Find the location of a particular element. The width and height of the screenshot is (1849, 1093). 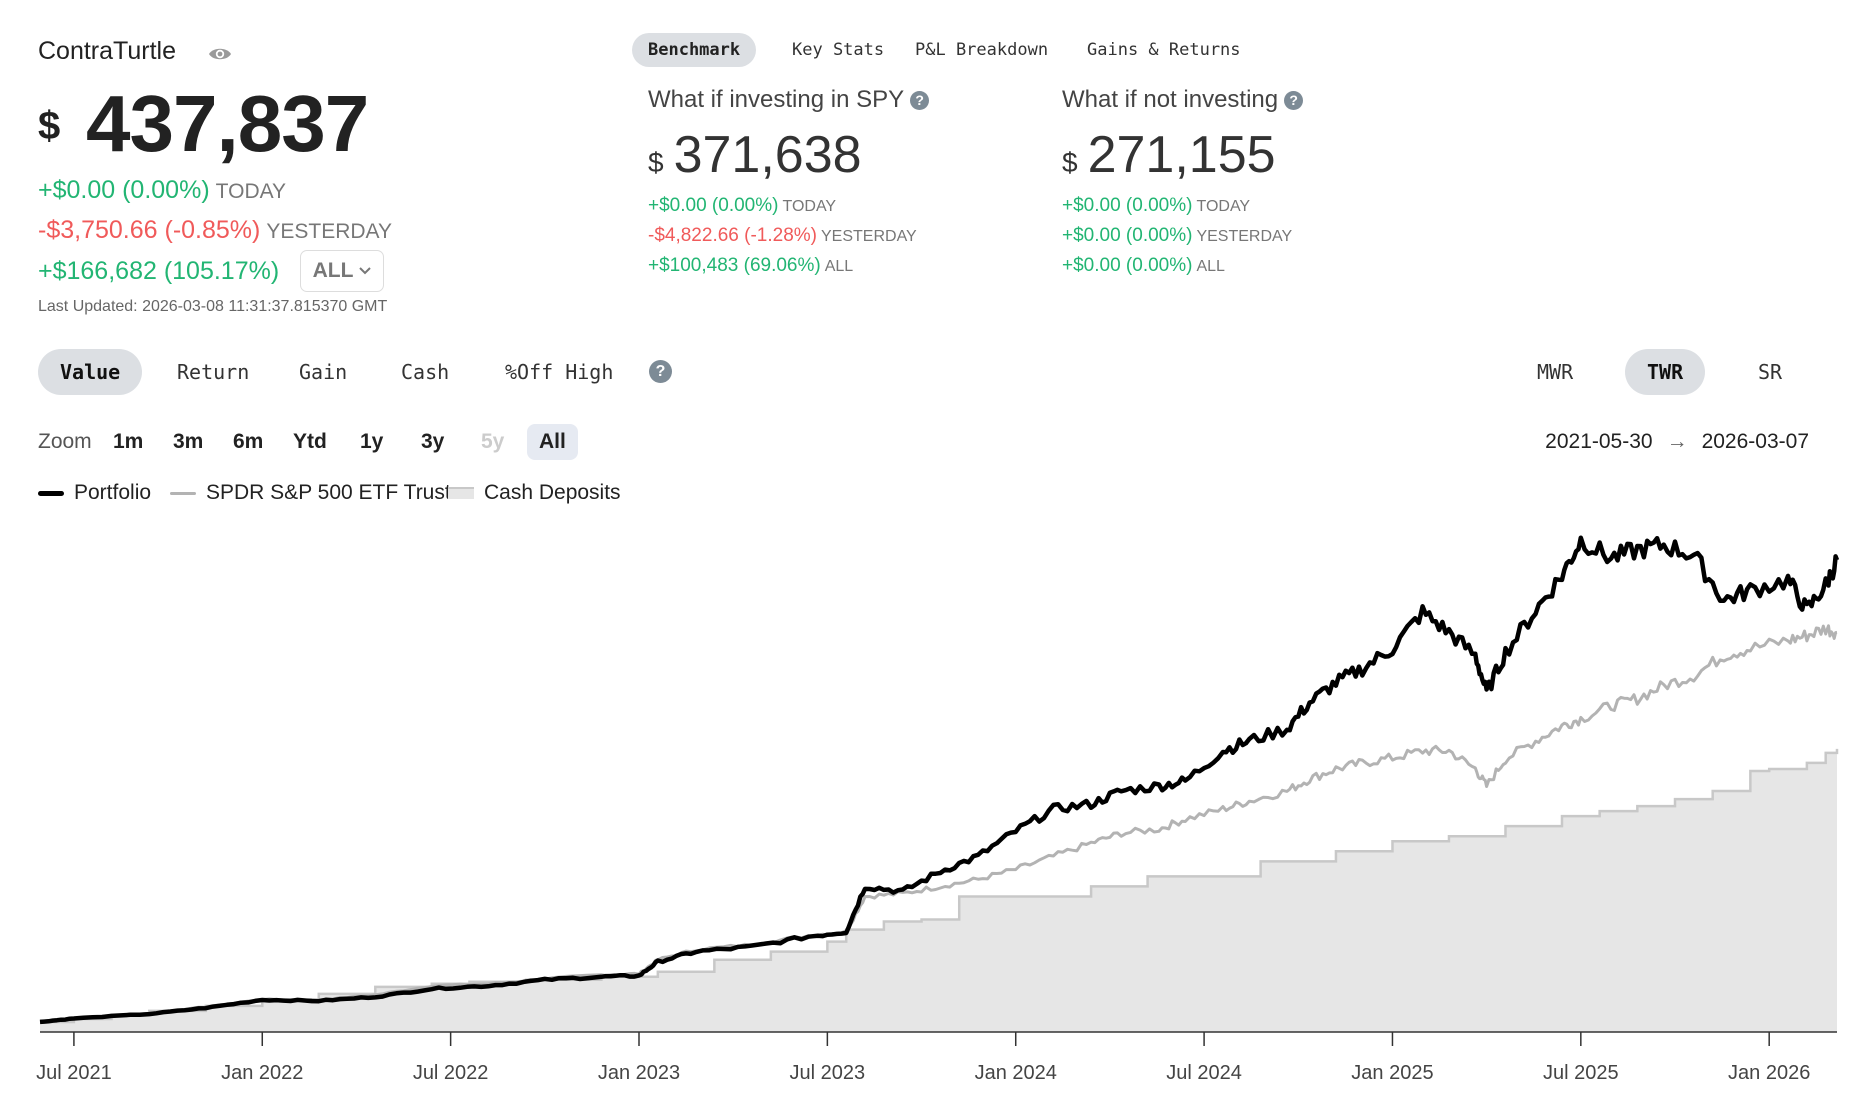

benchmark-cash-yesterday-label: YESTERDAY is located at coordinates (1244, 236).